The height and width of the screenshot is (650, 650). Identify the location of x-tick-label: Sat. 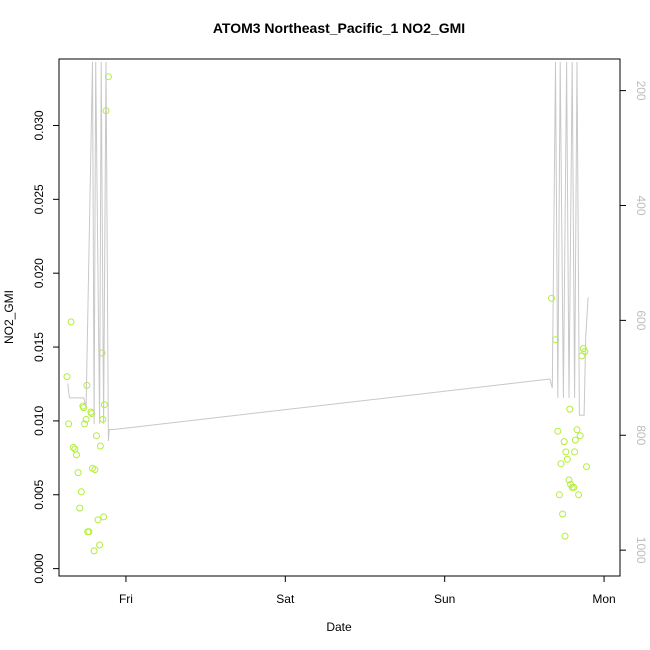
(285, 599).